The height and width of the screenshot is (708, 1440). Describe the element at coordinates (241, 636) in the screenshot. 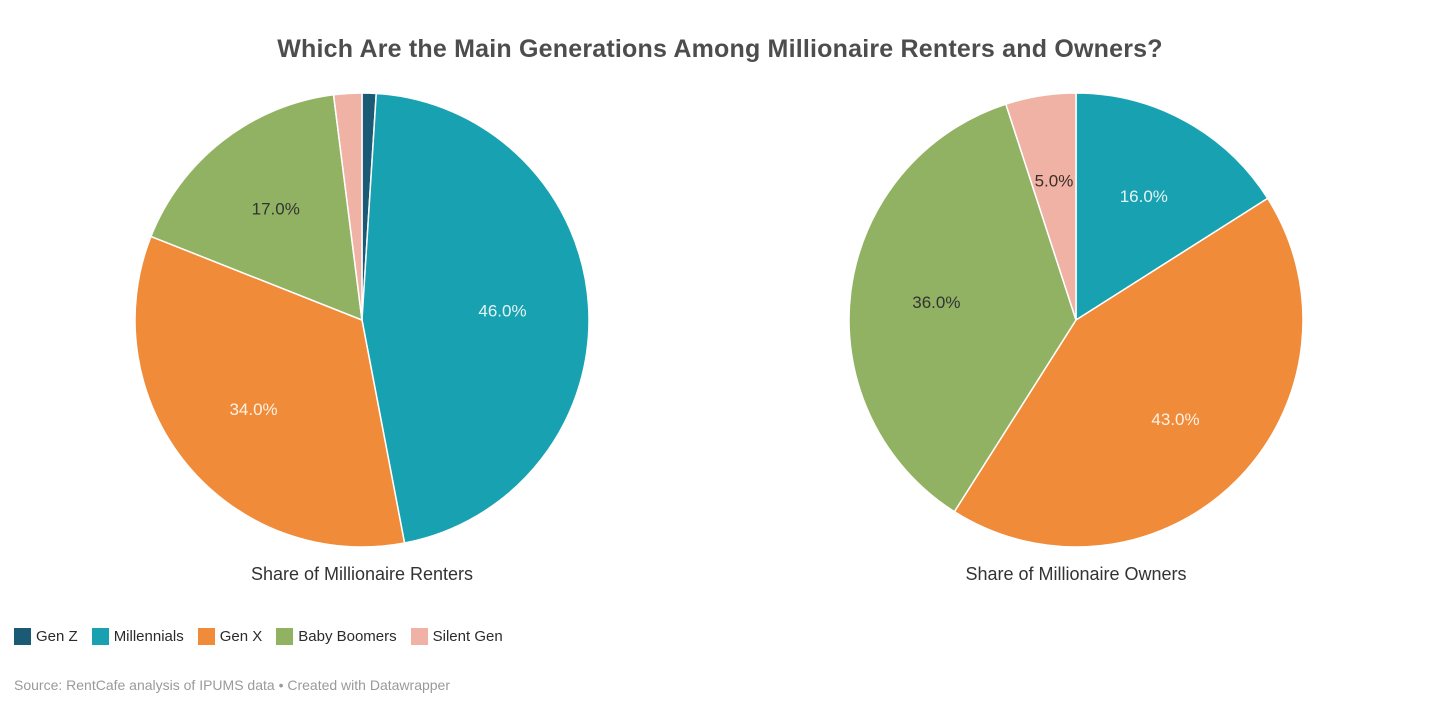

I see `legend-label: Gen X` at that location.